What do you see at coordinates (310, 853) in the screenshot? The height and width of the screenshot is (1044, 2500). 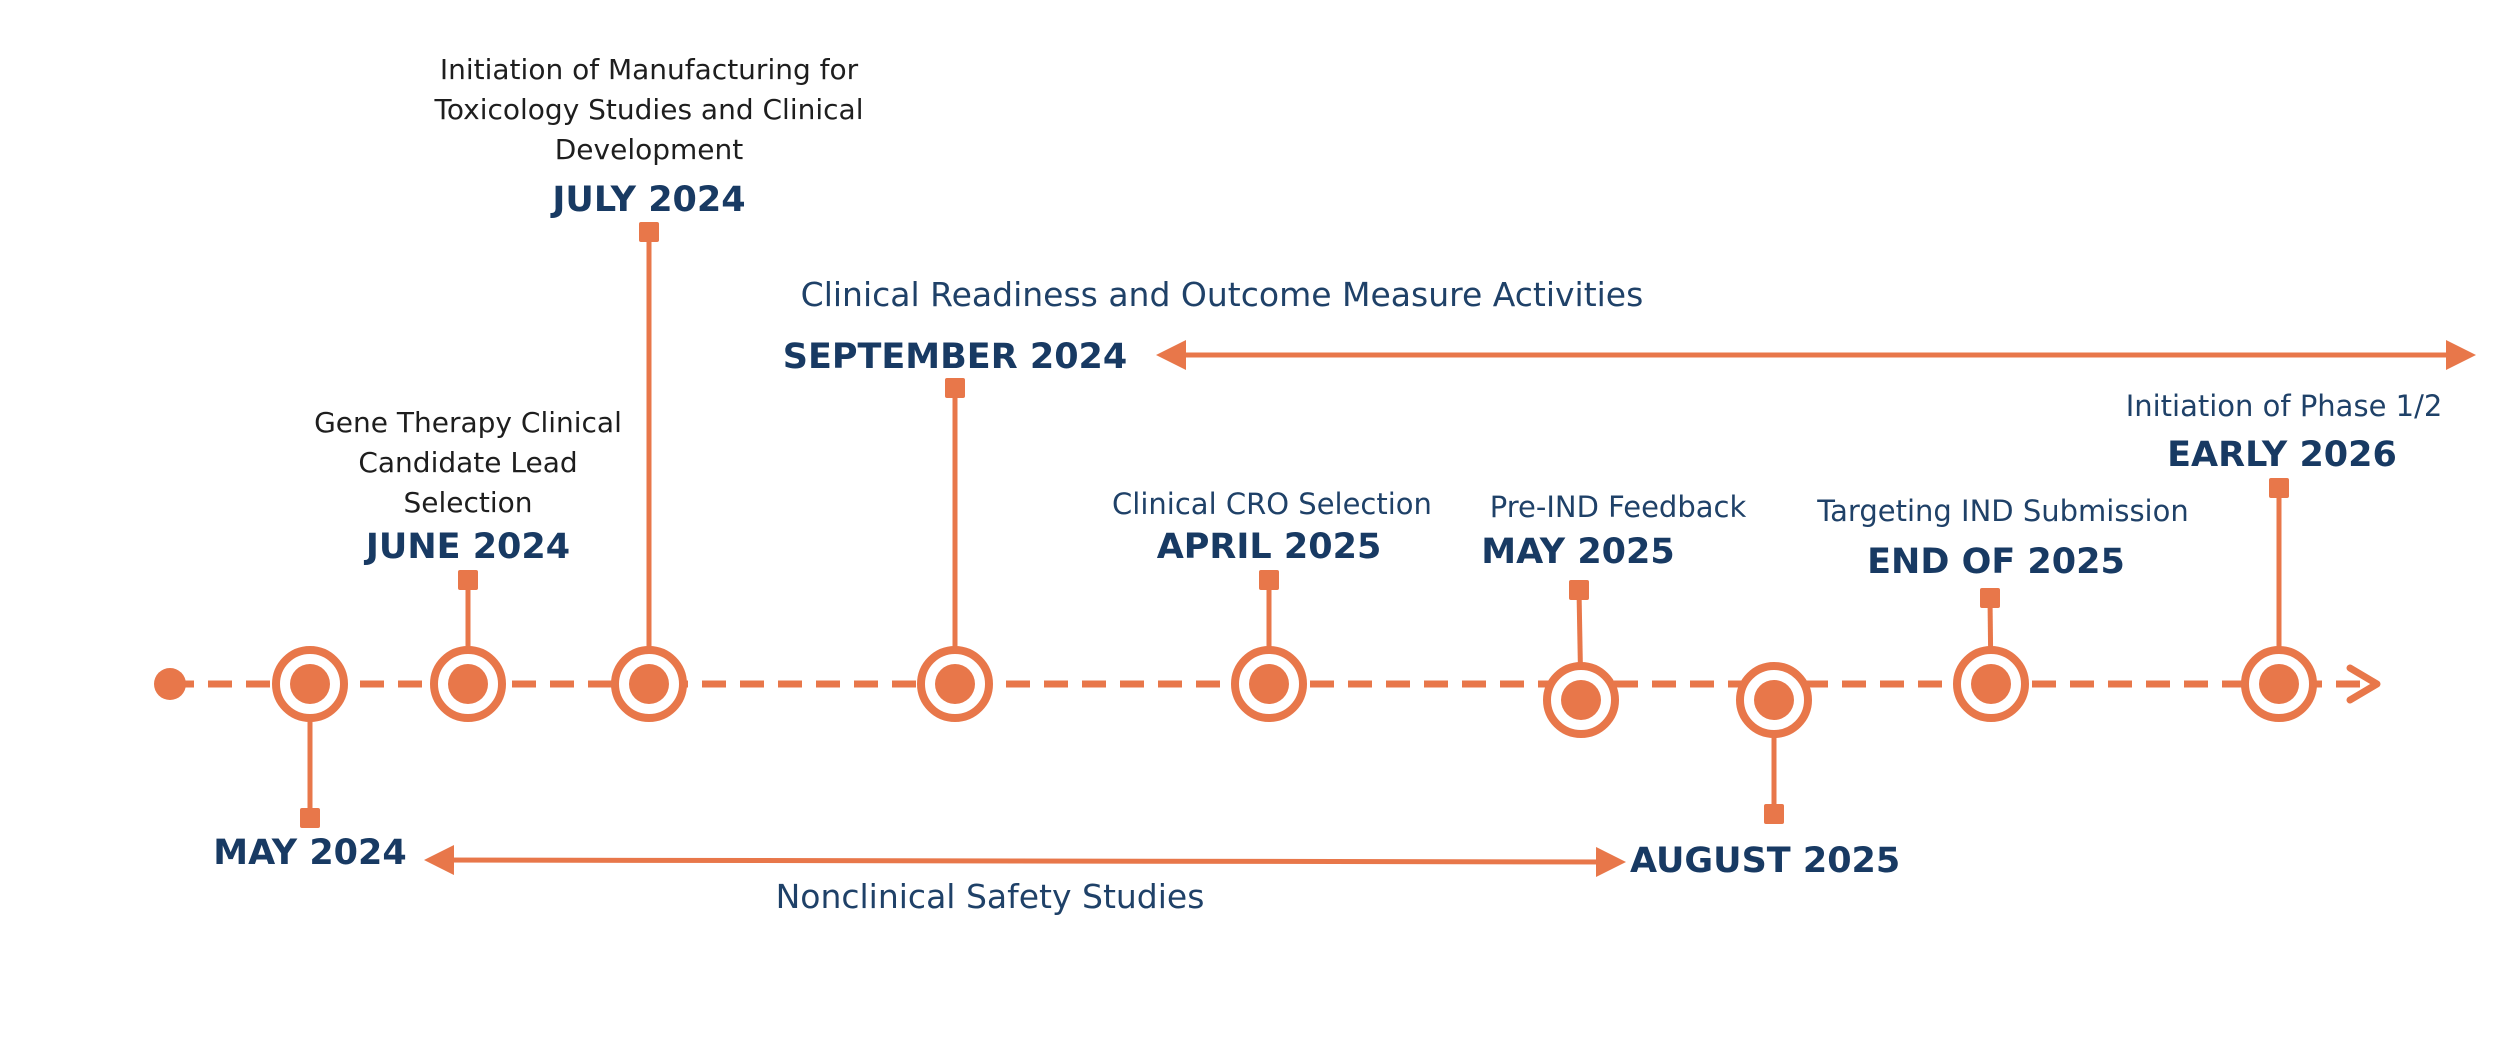 I see `milestone-date-may-2024: MAY 2024` at bounding box center [310, 853].